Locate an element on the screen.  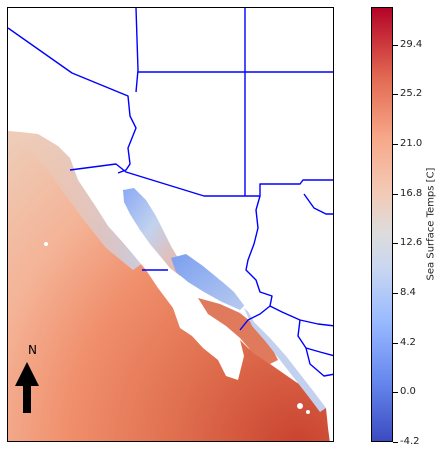
baja-peninsula is located at coordinates (174, 279).